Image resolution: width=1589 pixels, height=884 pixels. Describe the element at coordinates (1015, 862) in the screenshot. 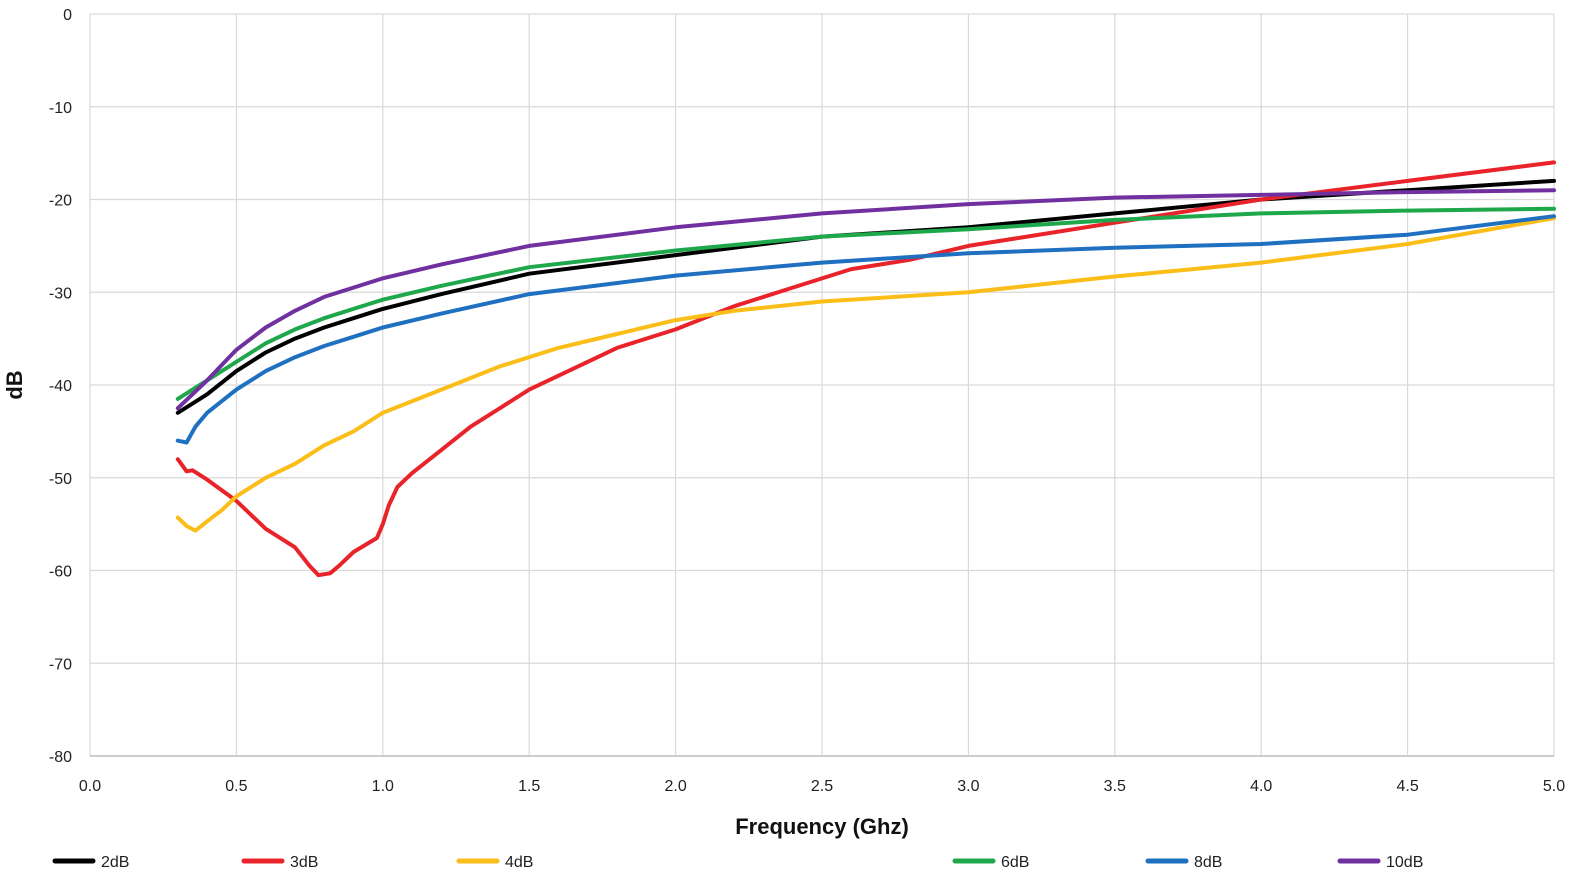

I see `legend-label: 6dB` at that location.